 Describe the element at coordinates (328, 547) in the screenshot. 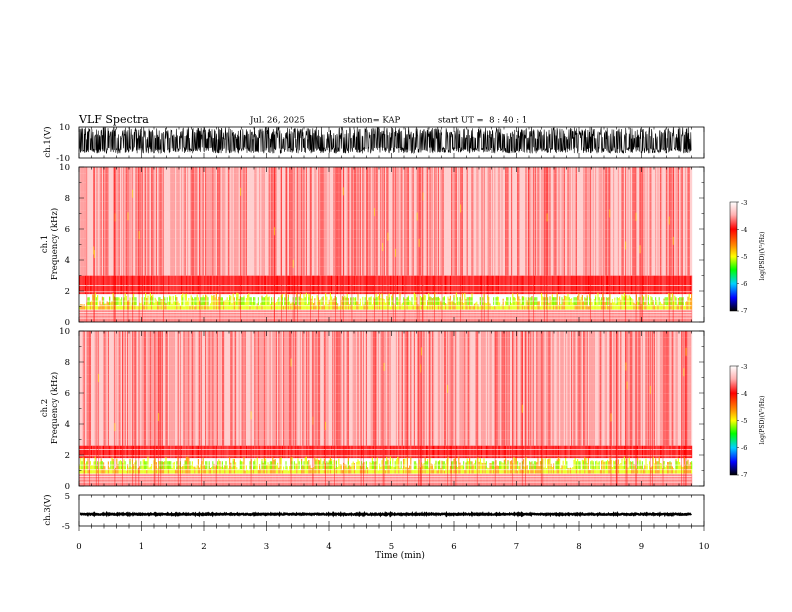

I see `time-tick-4: 4` at that location.